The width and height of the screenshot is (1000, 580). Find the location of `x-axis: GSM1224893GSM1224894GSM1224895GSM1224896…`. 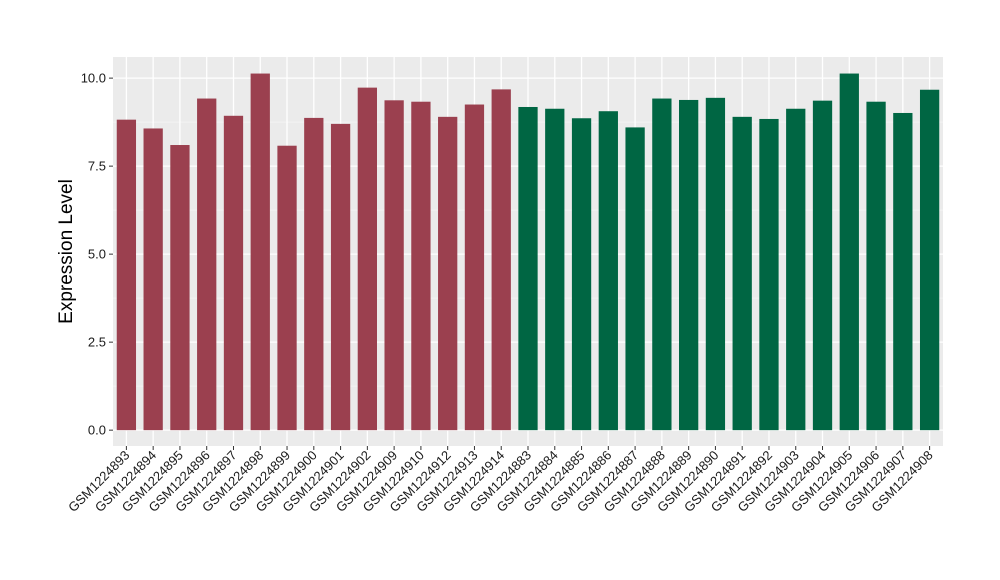

x-axis: GSM1224893GSM1224894GSM1224895GSM1224896… is located at coordinates (500, 480).